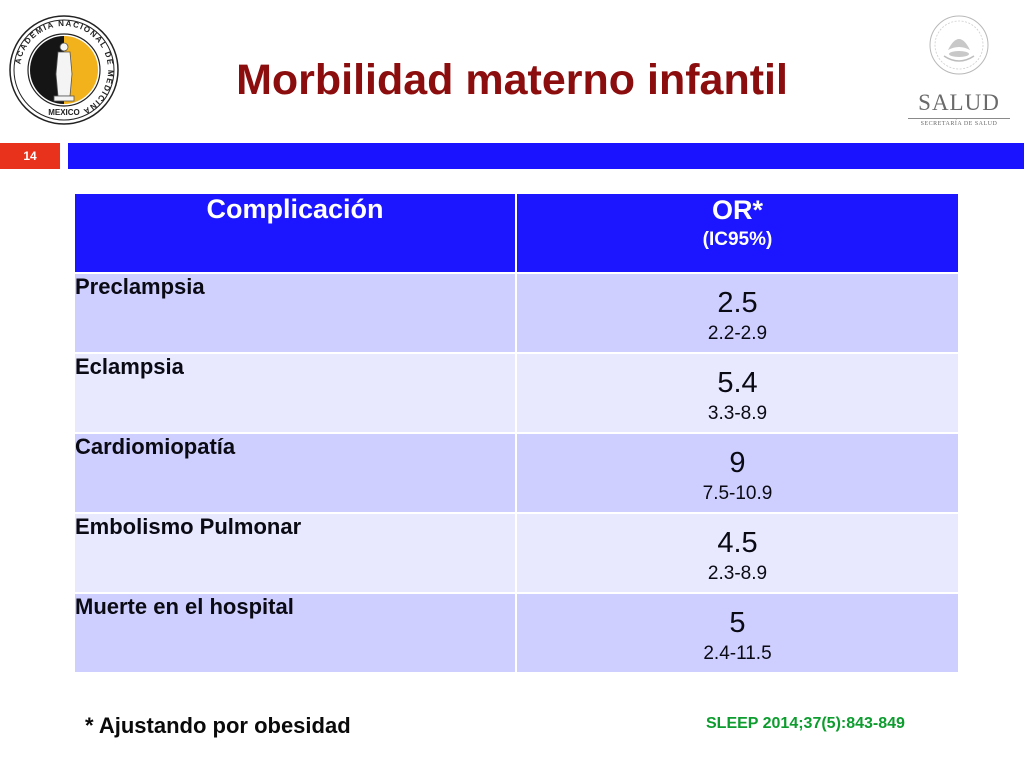 The height and width of the screenshot is (768, 1024). What do you see at coordinates (737, 303) in the screenshot?
I see `or-value: 2.5` at bounding box center [737, 303].